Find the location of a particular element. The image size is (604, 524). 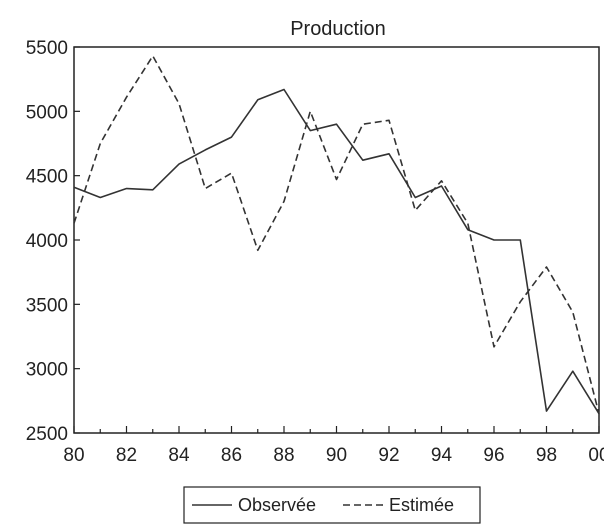

x-axis: 80 82 84 86 88 90 92 94 96 98 00 is located at coordinates (333, 446).